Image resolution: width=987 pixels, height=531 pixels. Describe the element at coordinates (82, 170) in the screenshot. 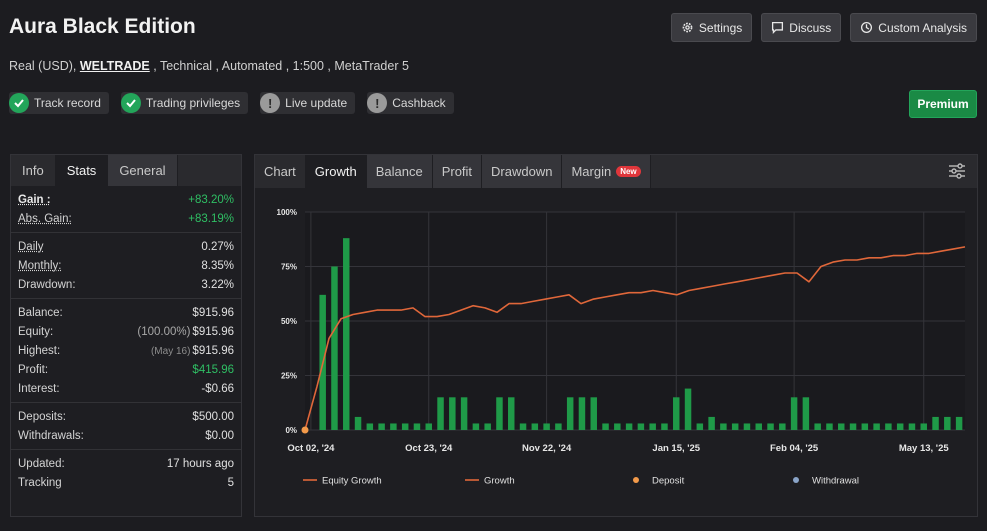

I see `tab-stats: Stats` at that location.